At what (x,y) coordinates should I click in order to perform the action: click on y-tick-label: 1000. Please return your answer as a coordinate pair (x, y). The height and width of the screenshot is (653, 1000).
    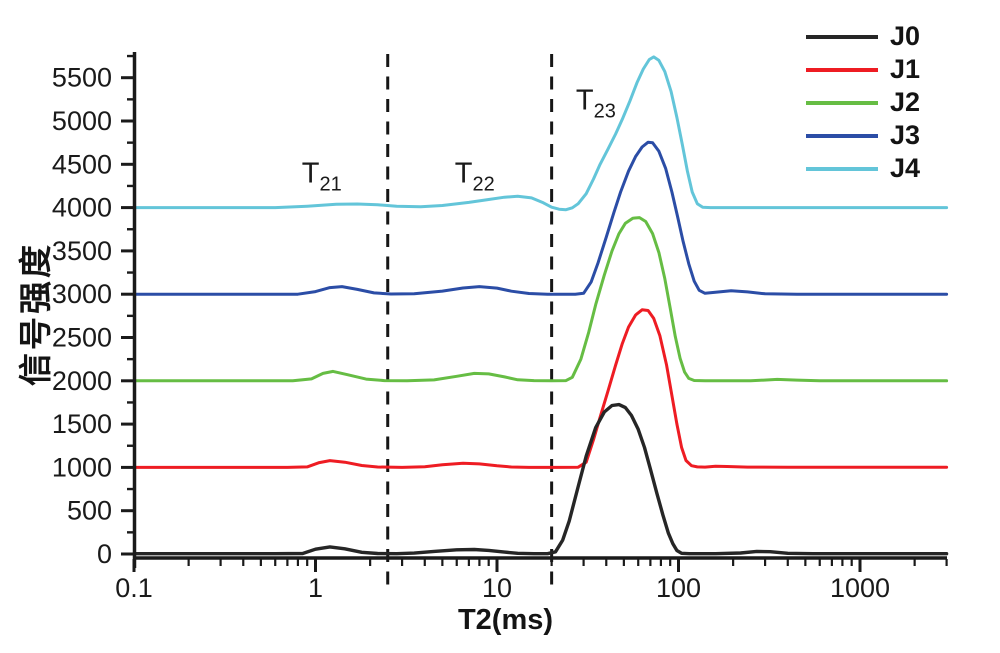
    Looking at the image, I should click on (82, 467).